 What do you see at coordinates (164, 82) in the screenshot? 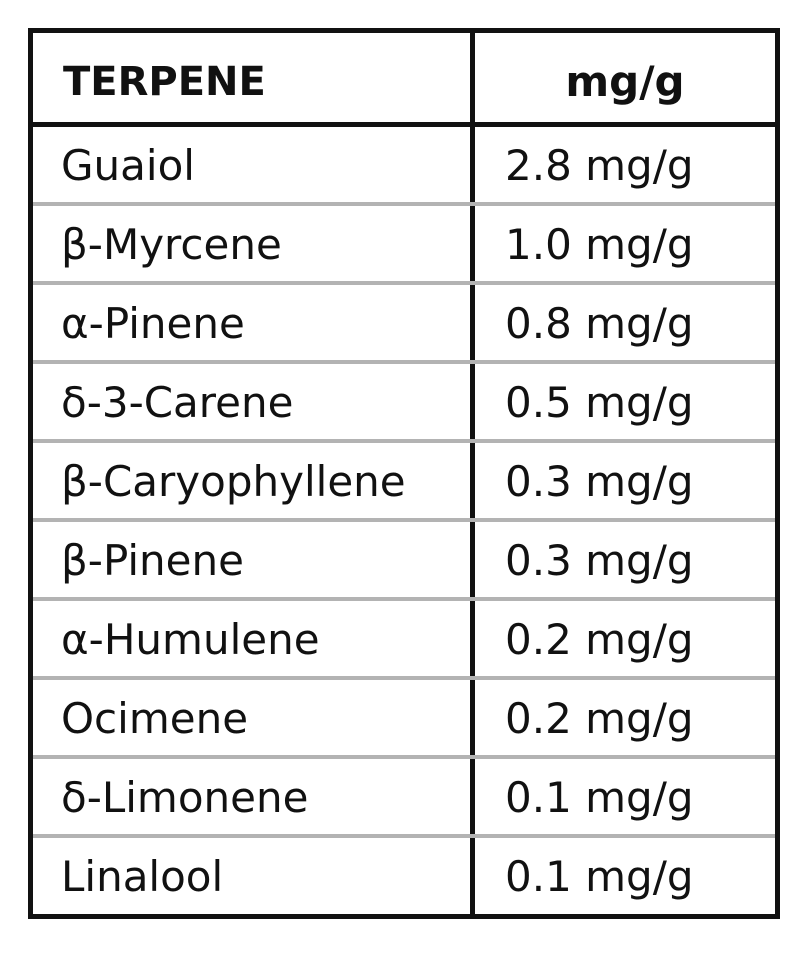
I see `header-terpene: TERPENE` at bounding box center [164, 82].